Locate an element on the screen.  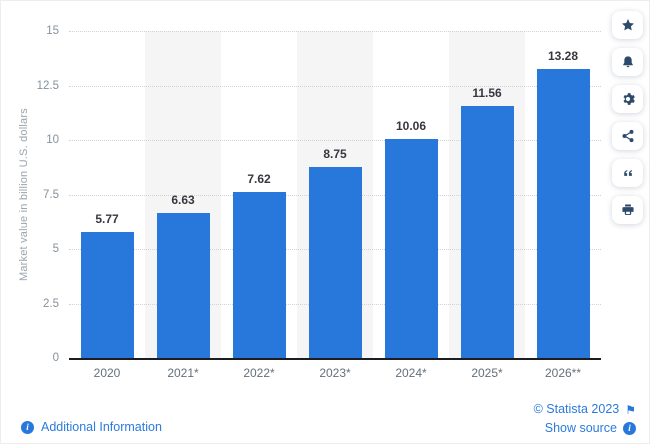
gear-icon is located at coordinates (628, 99).